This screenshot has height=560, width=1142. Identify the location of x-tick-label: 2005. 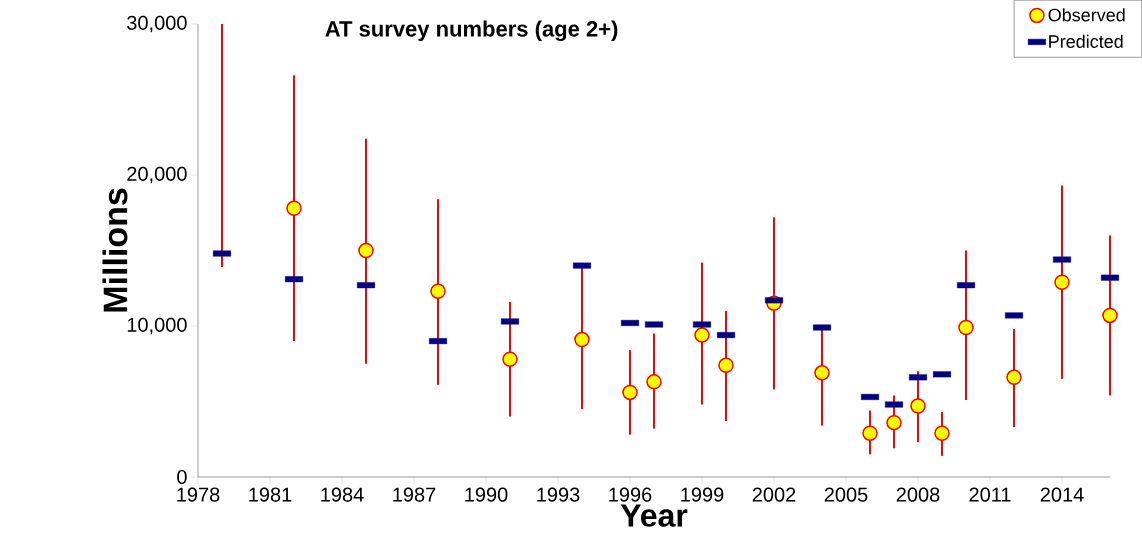
(846, 494).